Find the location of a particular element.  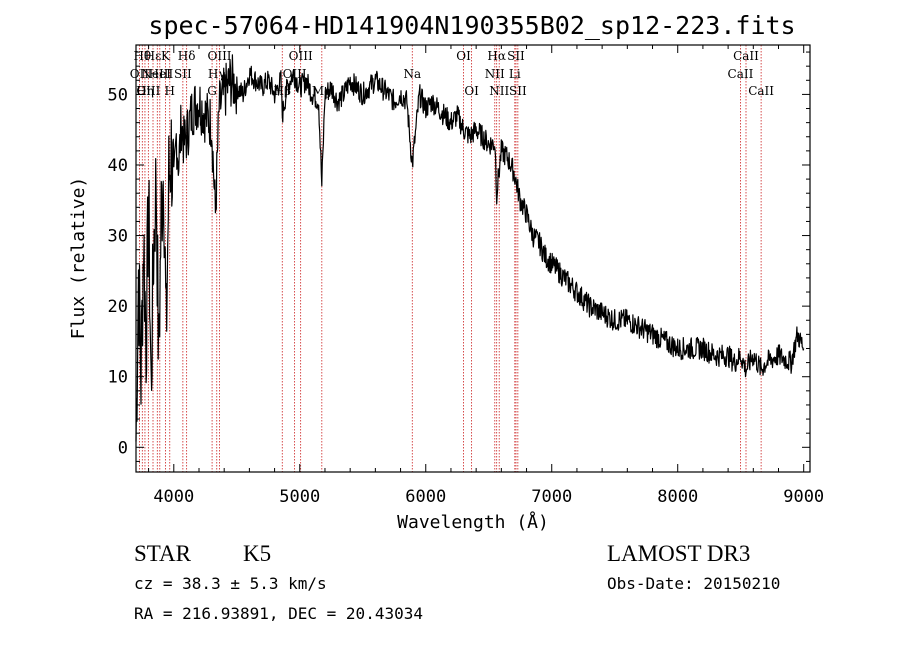

obs-date-text: Obs-Date: 20150210 is located at coordinates (693, 583).